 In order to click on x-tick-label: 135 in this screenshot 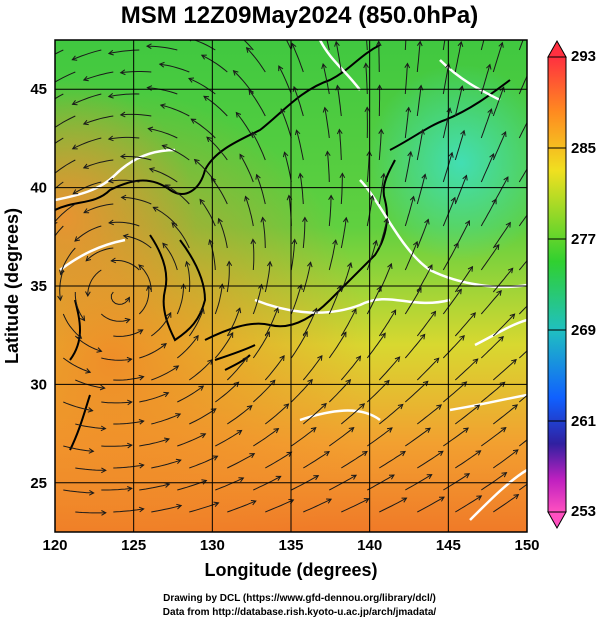, I will do `click(290, 545)`.